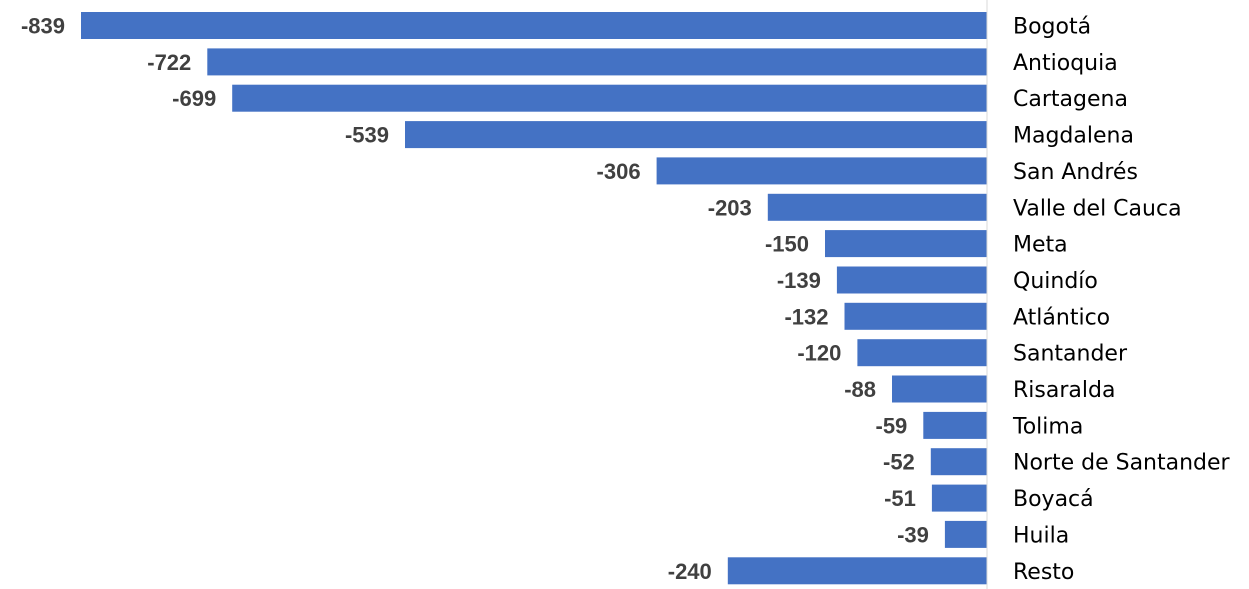  Describe the element at coordinates (1075, 172) in the screenshot. I see `category-label-4: San Andrés` at that location.